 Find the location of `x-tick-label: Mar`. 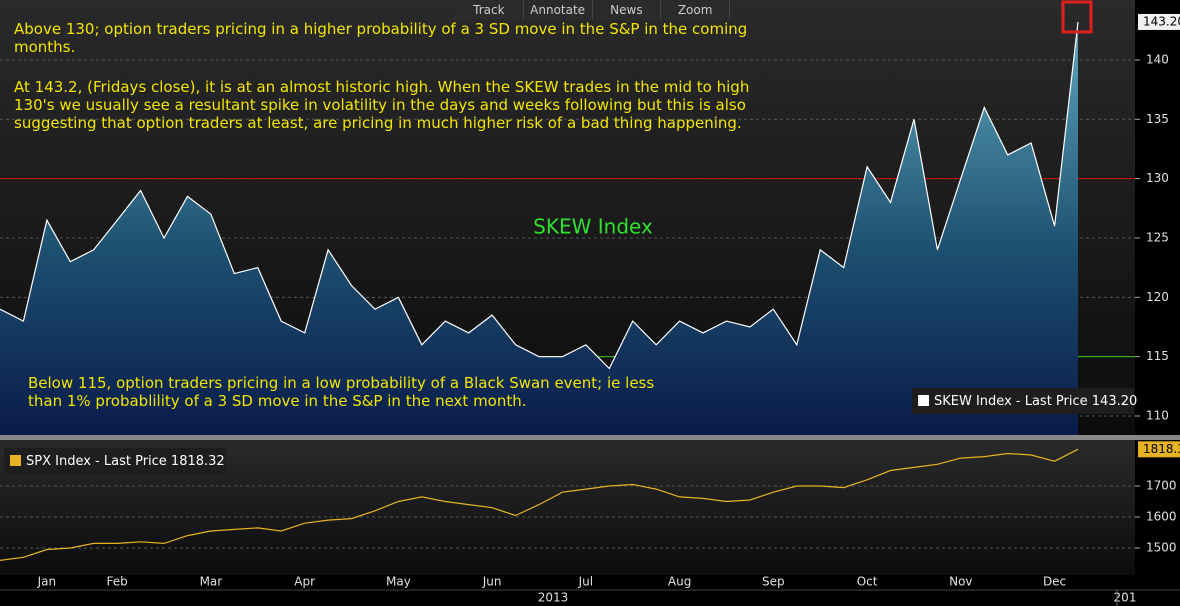

x-tick-label: Mar is located at coordinates (211, 582).